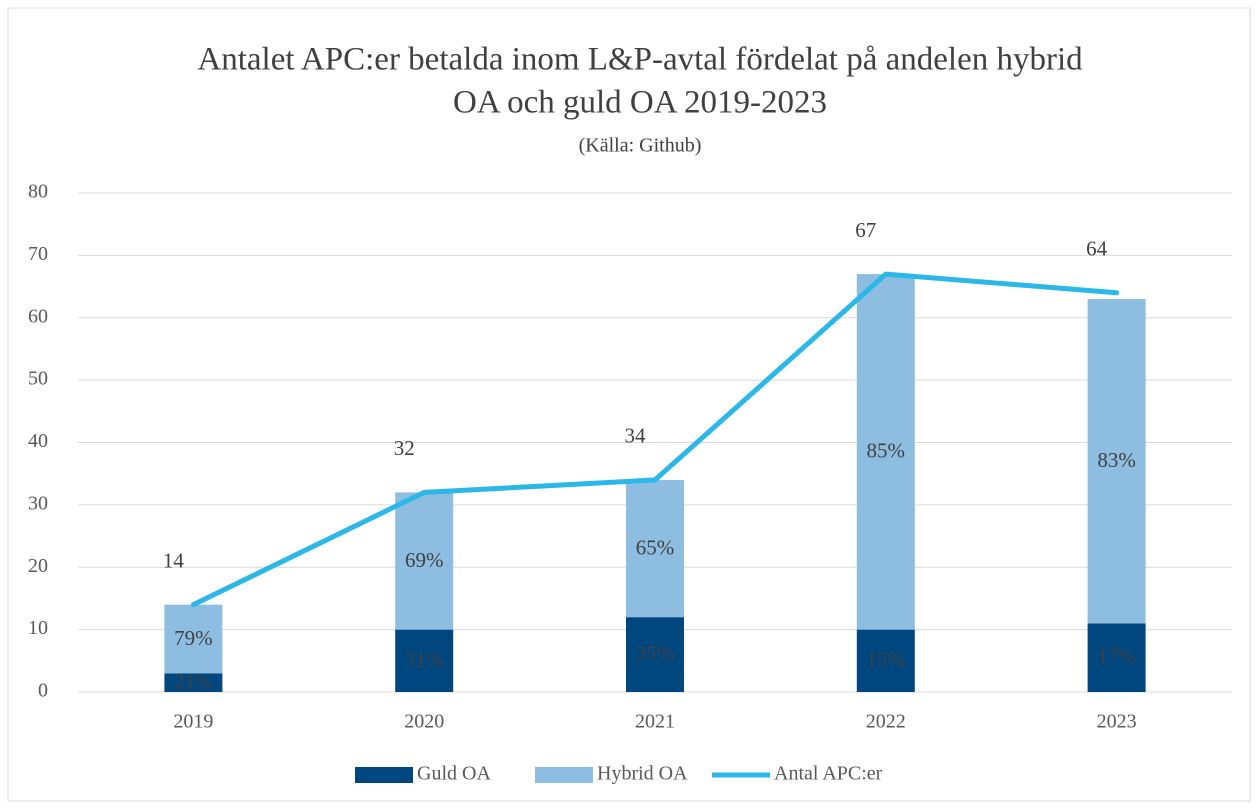 This screenshot has width=1258, height=809. What do you see at coordinates (886, 722) in the screenshot?
I see `x-tick-label: 2022` at bounding box center [886, 722].